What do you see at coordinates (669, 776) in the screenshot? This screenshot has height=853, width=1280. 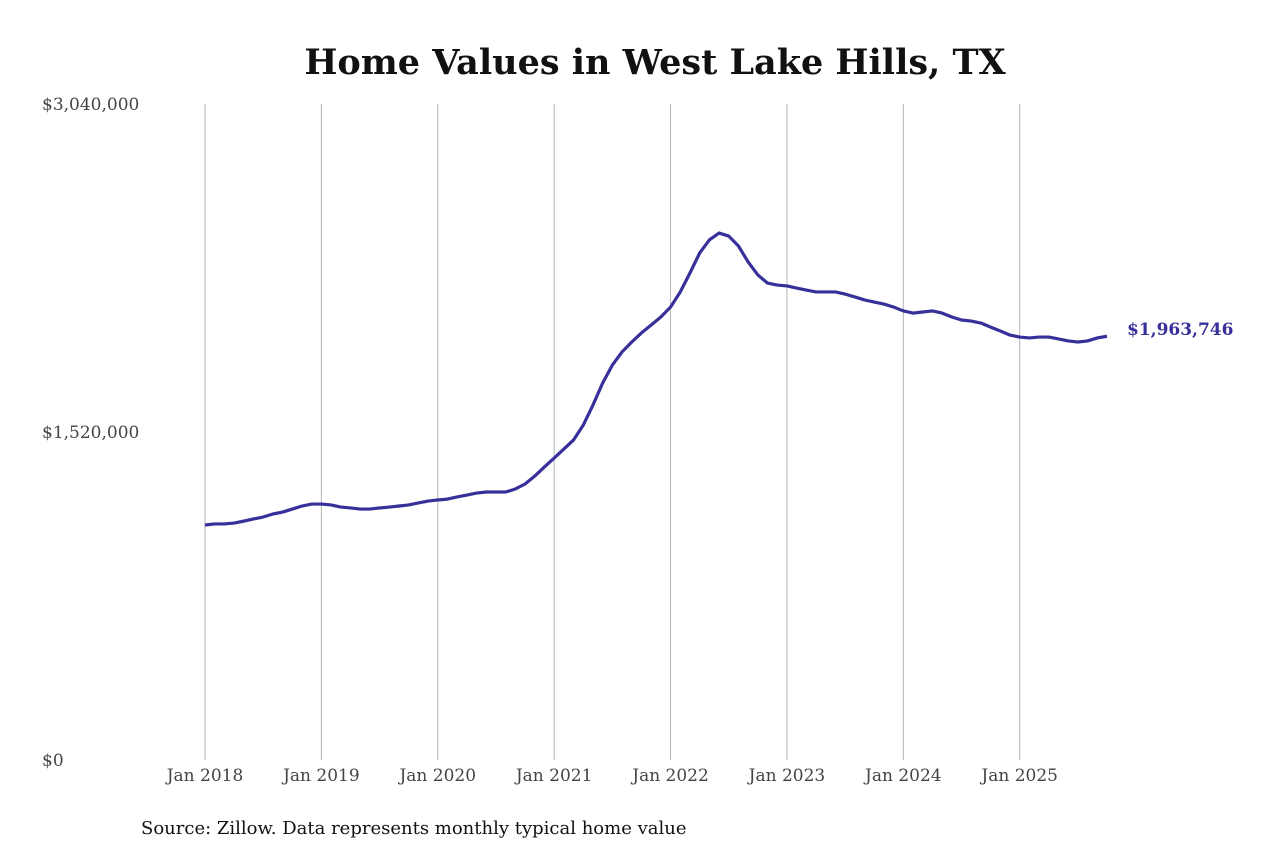 I see `x-tick-label: Jan 2022` at bounding box center [669, 776].